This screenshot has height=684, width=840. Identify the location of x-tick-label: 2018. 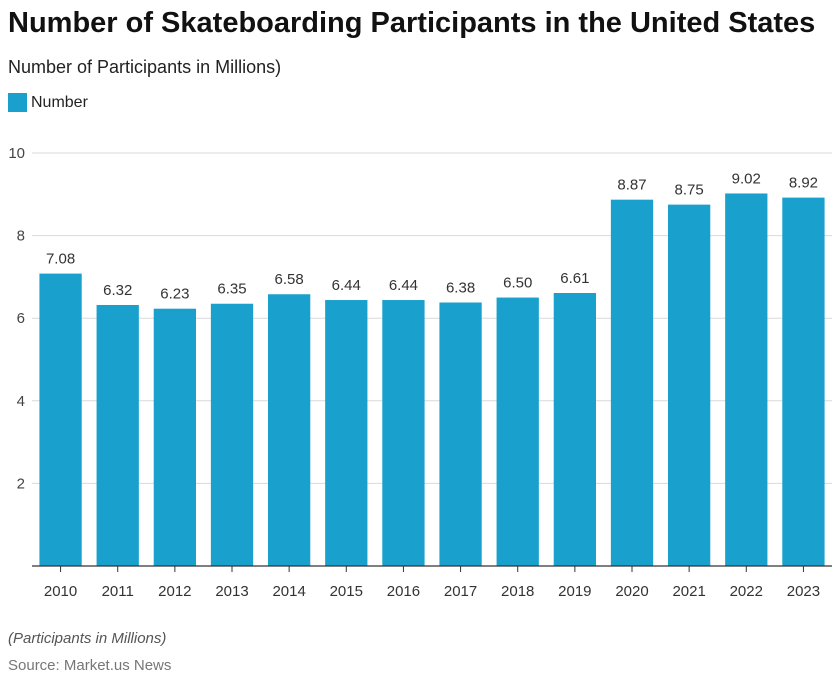
(517, 591).